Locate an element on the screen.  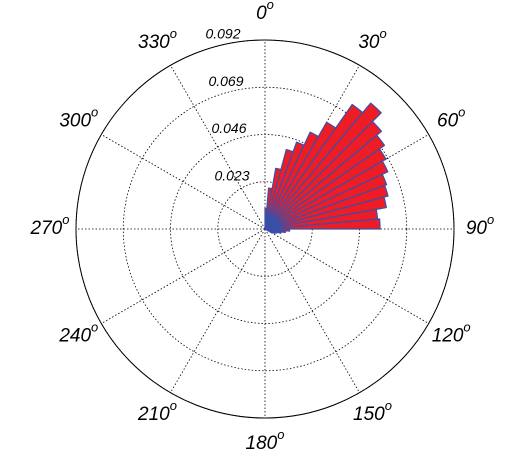
theta-tick-label: 90o is located at coordinates (480, 225).